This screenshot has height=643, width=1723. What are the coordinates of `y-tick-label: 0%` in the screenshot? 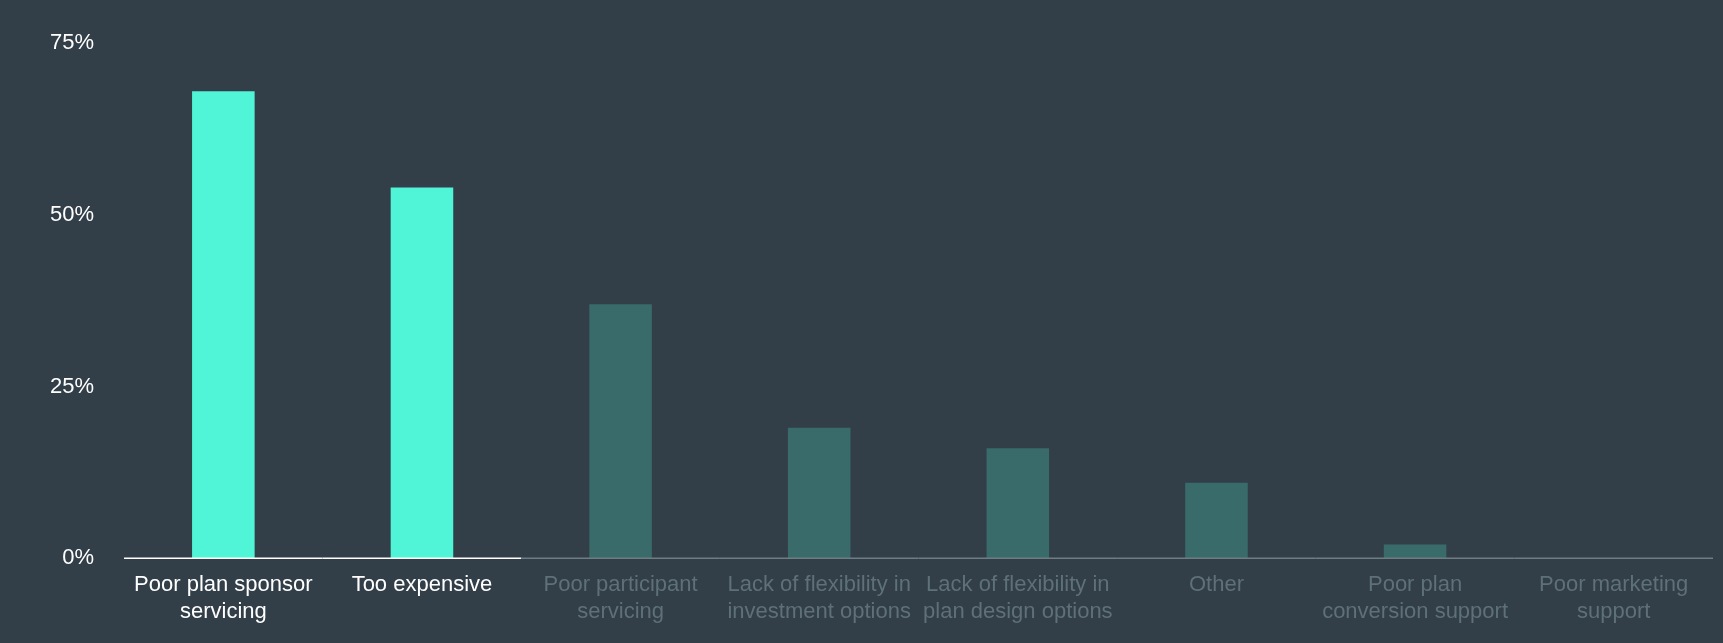 It's located at (78, 557).